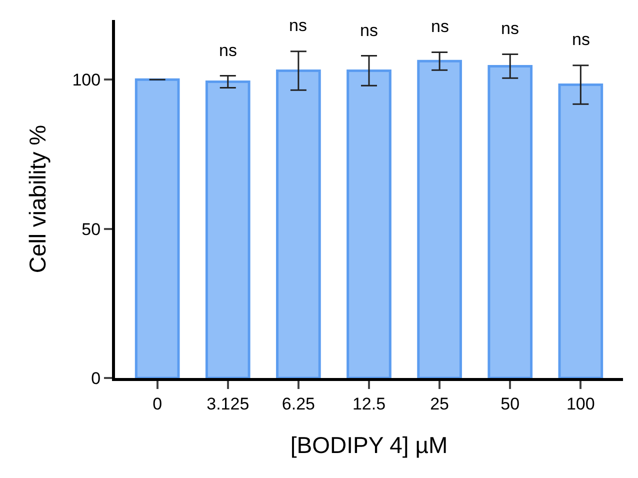 This screenshot has height=478, width=638. I want to click on y-tick-label: 0, so click(96, 378).